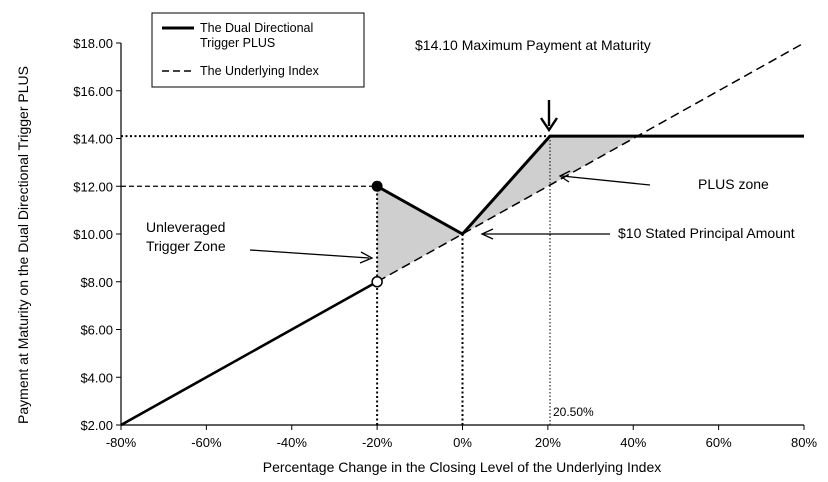  I want to click on y-tick-label: $14.00, so click(93, 139).